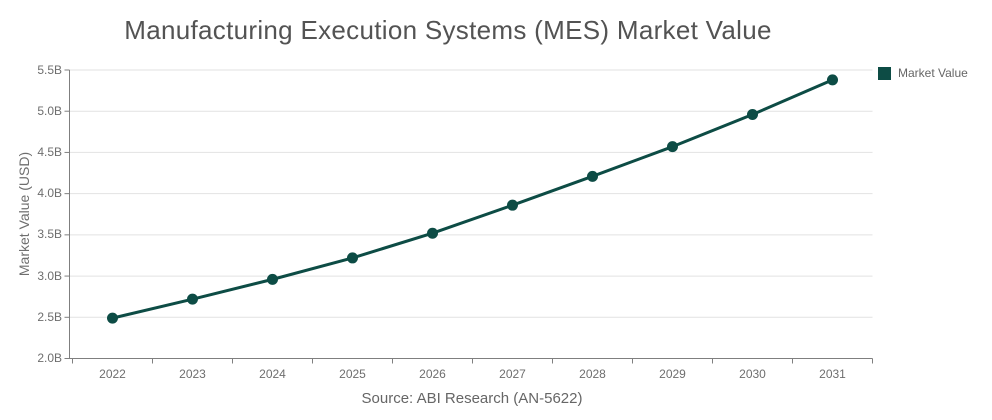 This screenshot has height=420, width=992. I want to click on legend-item-market-value: Market Value, so click(923, 73).